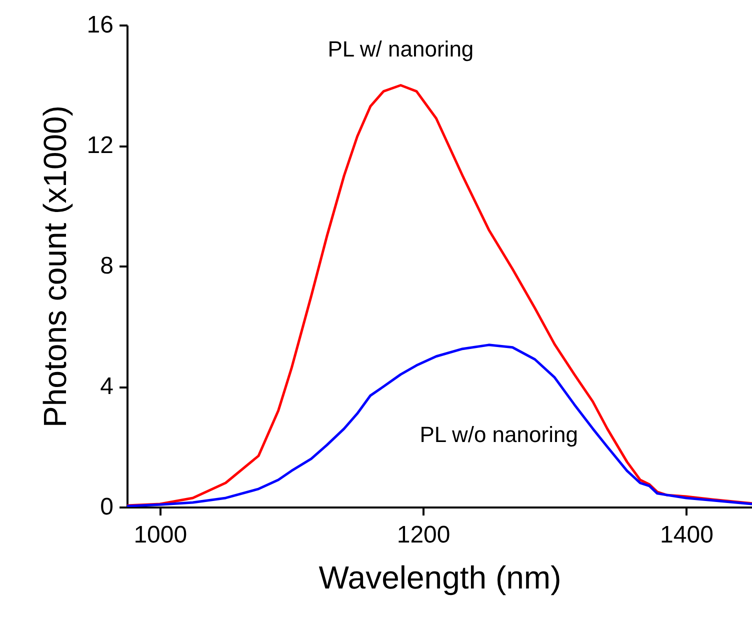 The height and width of the screenshot is (618, 752). Describe the element at coordinates (423, 535) in the screenshot. I see `x-tick-label: 1200` at that location.